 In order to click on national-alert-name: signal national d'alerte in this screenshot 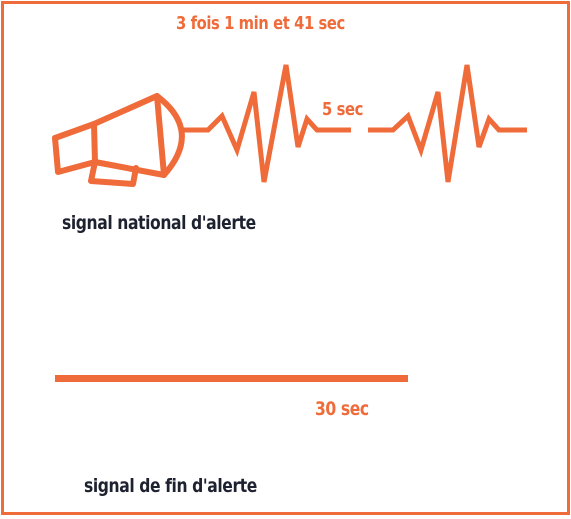, I will do `click(159, 223)`.